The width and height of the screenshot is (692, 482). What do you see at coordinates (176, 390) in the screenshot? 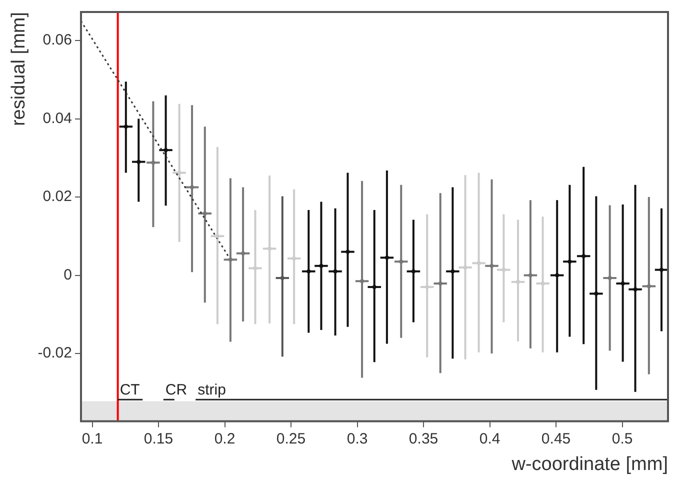
I see `series-label: CR` at bounding box center [176, 390].